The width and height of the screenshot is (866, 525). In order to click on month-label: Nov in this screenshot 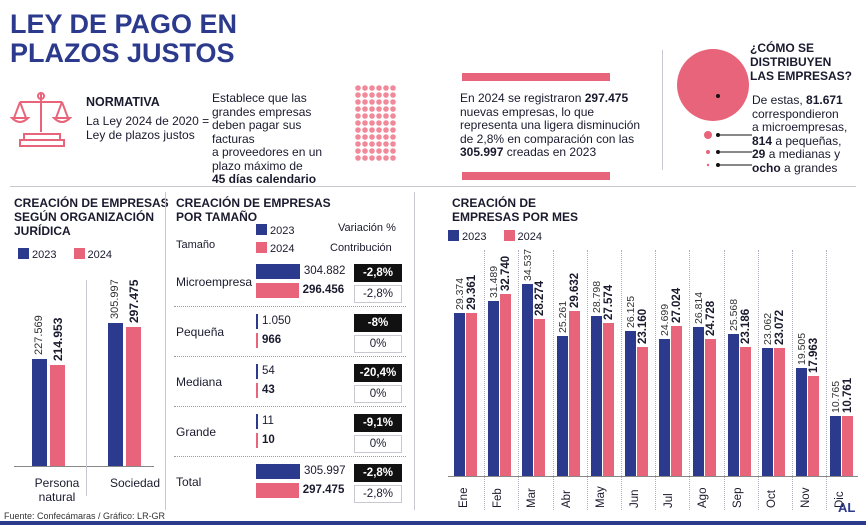, I will do `click(806, 497)`.